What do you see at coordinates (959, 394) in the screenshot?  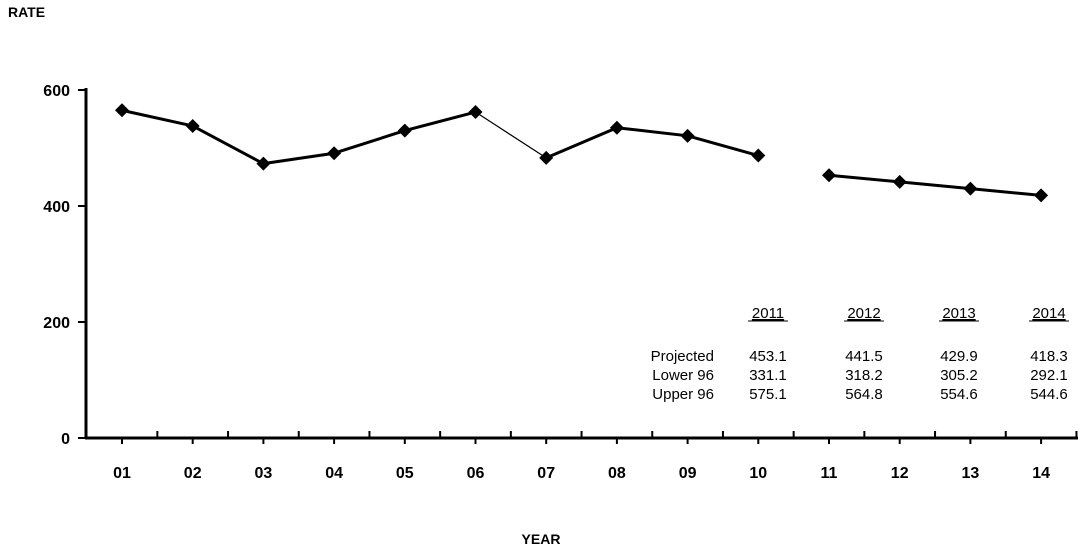 I see `table-cell: 554.6` at bounding box center [959, 394].